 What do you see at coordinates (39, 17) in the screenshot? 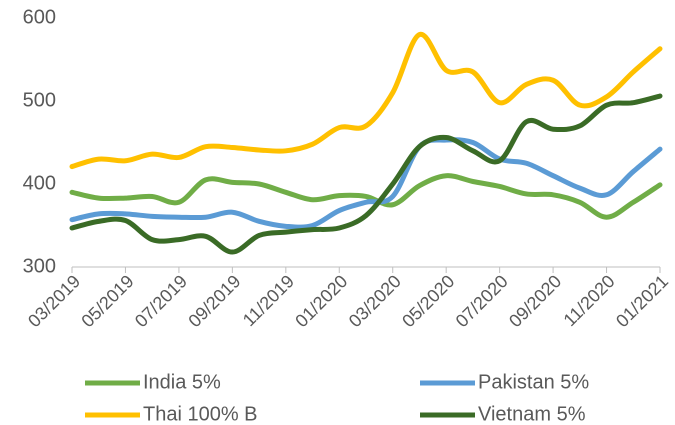
I see `y-tick-label: 600` at bounding box center [39, 17].